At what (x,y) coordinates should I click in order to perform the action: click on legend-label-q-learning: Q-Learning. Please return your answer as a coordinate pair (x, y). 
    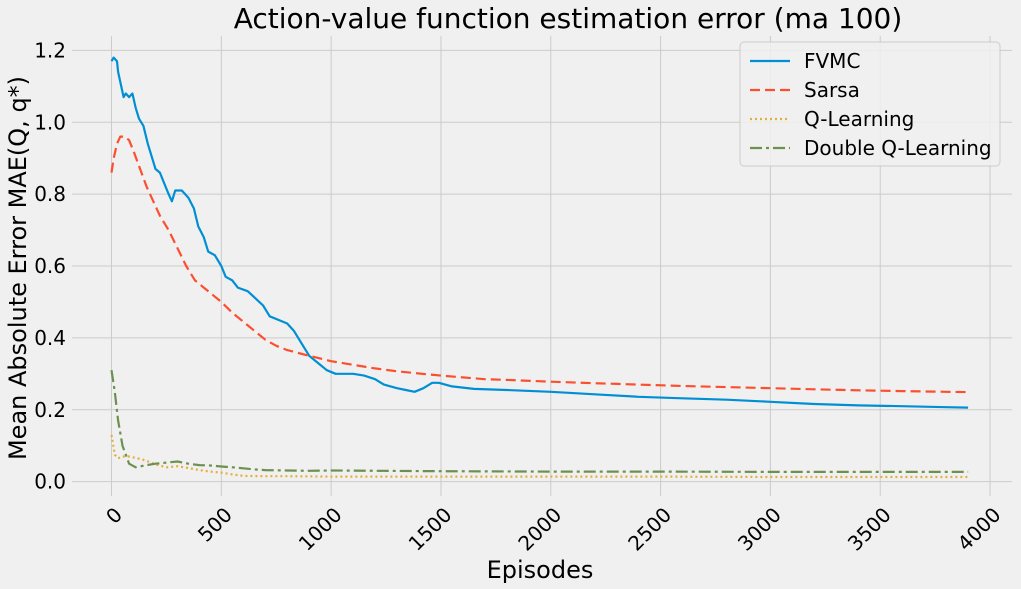
    Looking at the image, I should click on (859, 119).